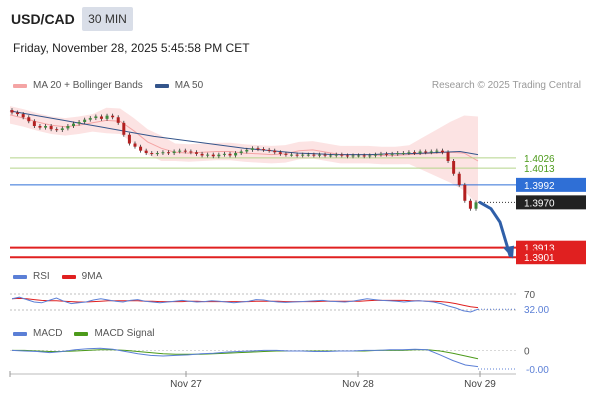 The width and height of the screenshot is (590, 400). What do you see at coordinates (539, 169) in the screenshot?
I see `level-label-1: 1.4013` at bounding box center [539, 169].